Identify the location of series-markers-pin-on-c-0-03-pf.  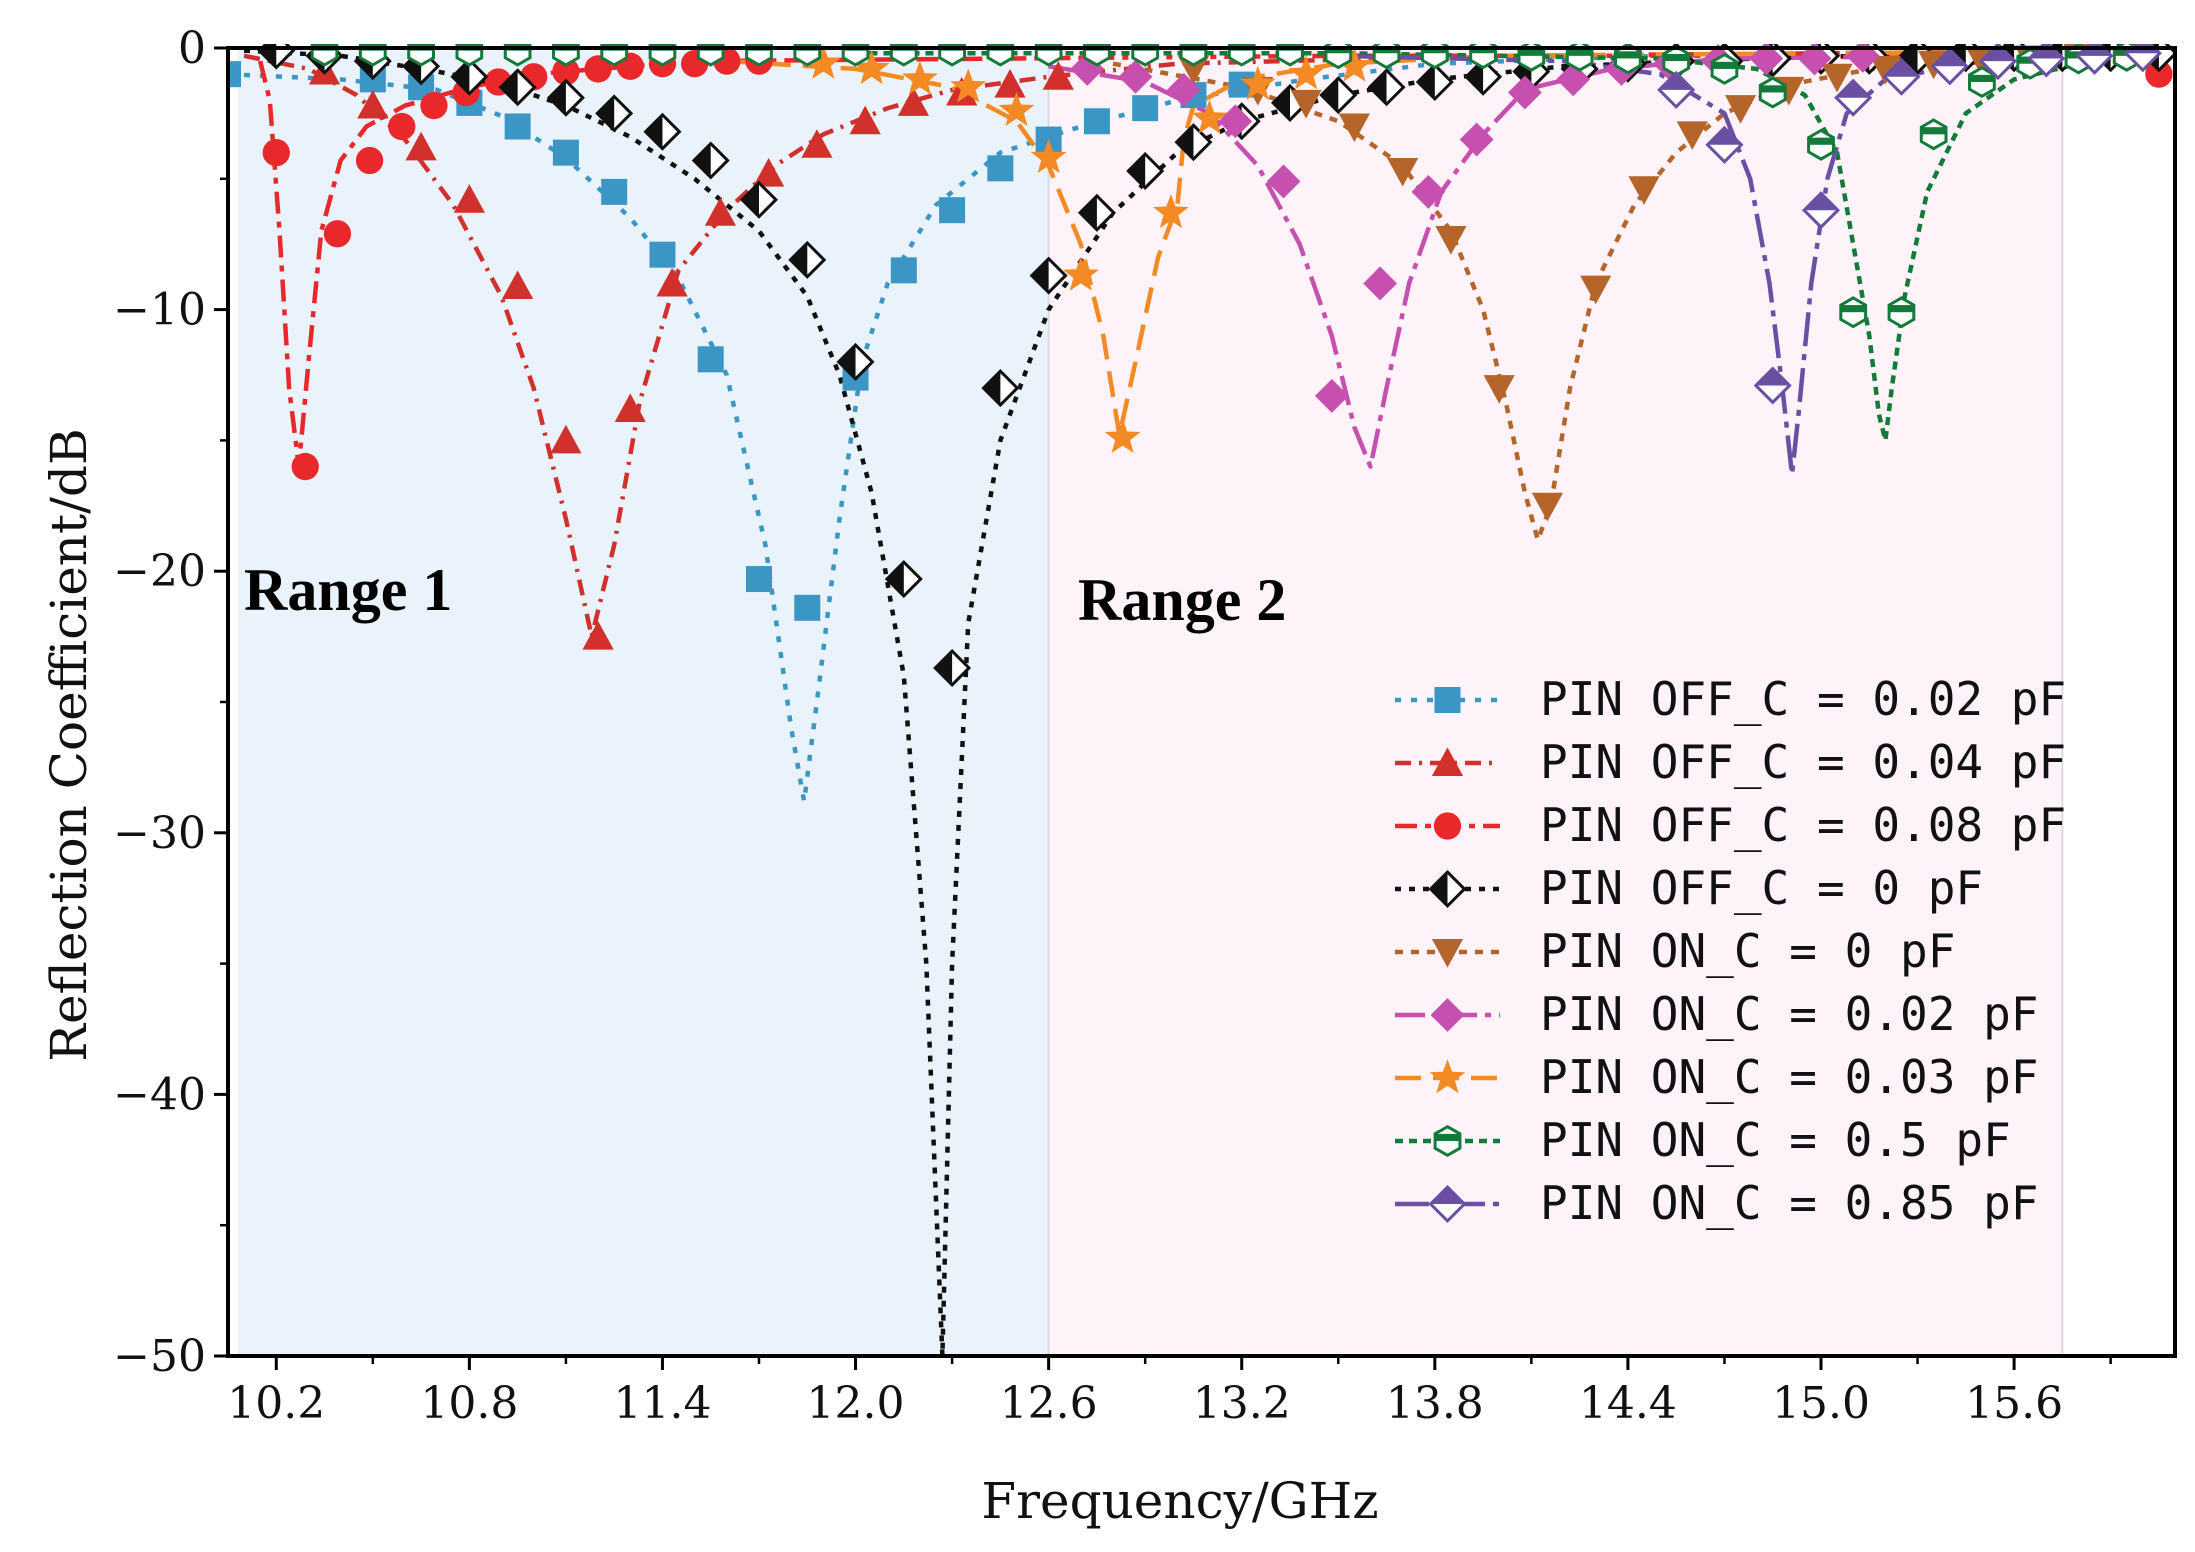
(1089, 248).